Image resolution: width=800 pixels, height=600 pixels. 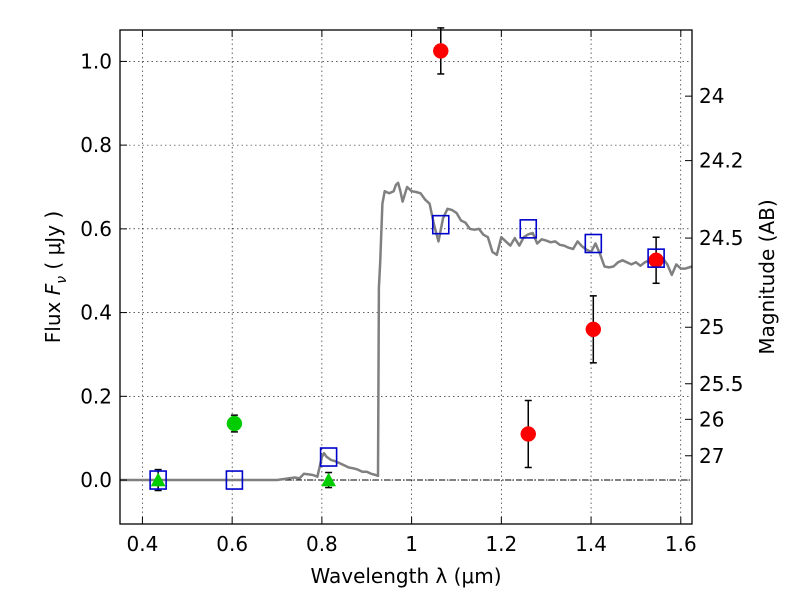 I want to click on y-tick-label: 0.6, so click(x=96, y=229).